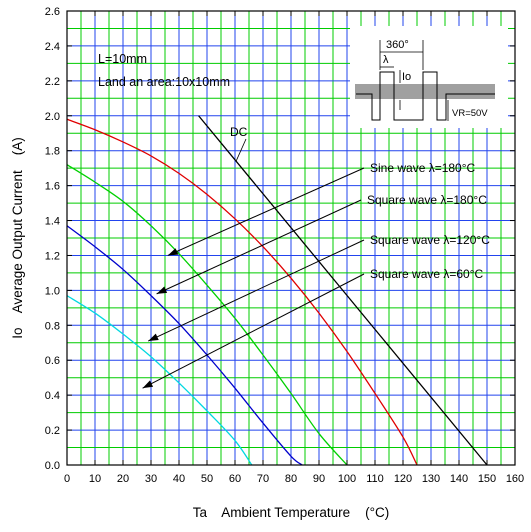  I want to click on x-axis-title: Ta Ambient Temperature (°C), so click(291, 512).